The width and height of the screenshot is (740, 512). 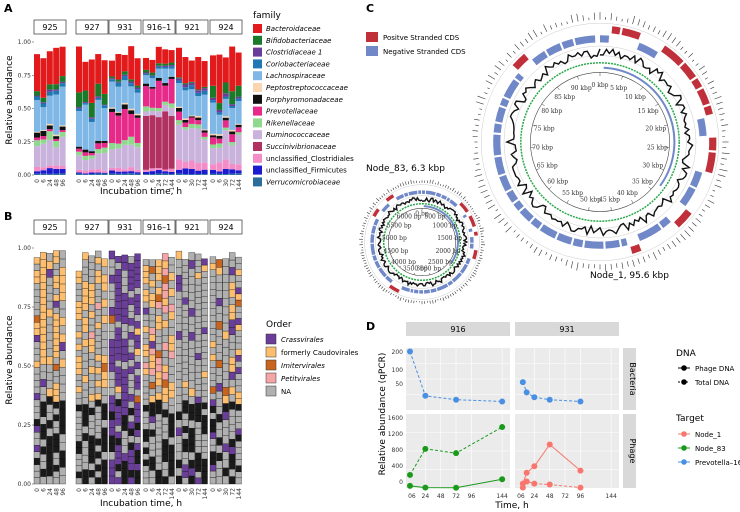 What do you see at coordinates (307, 88) in the screenshot?
I see `a-legend-label: Peptostreptococcaceae` at bounding box center [307, 88].